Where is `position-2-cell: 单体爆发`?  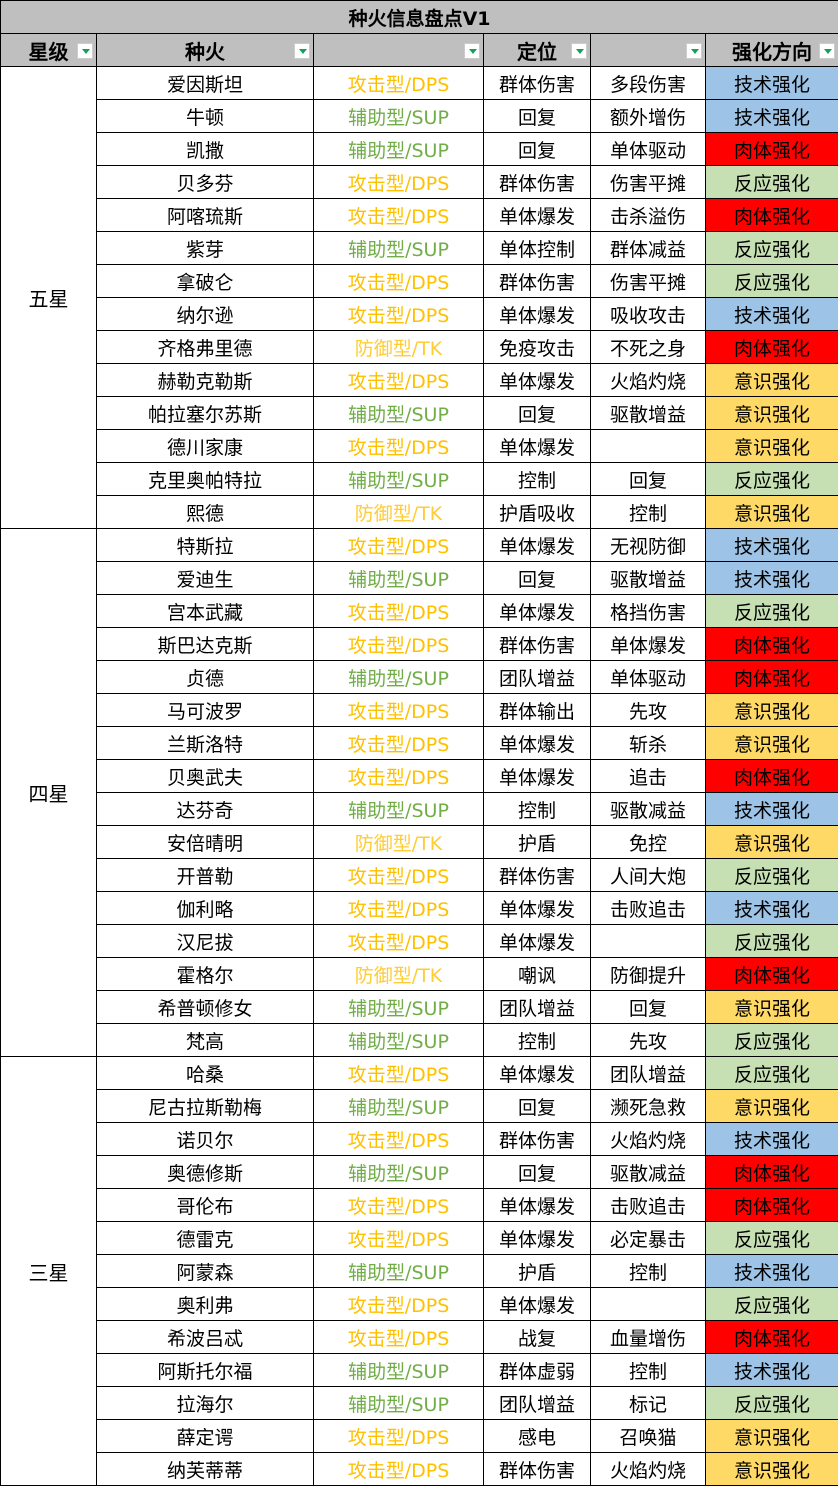
position-2-cell: 单体爆发 is located at coordinates (648, 644).